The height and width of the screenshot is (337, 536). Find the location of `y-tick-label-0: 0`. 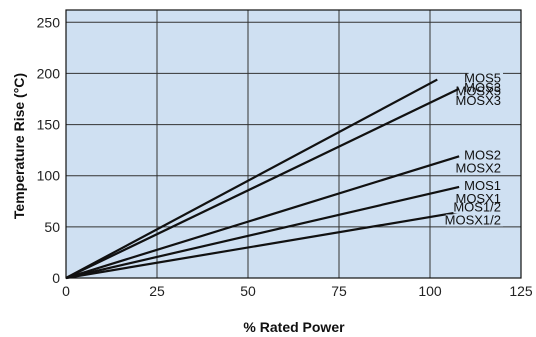

y-tick-label-0: 0 is located at coordinates (56, 278).